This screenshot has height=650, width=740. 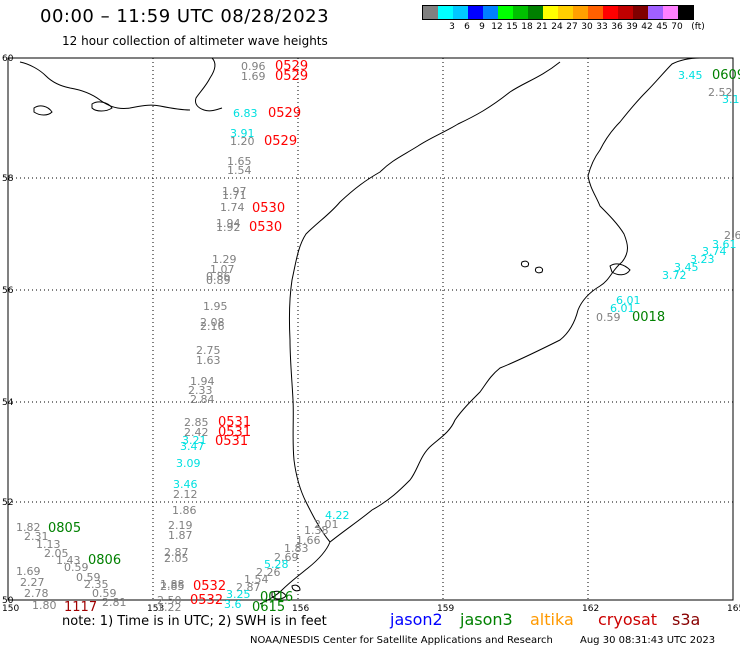 I want to click on obs-label: 2.84, so click(x=202, y=399).